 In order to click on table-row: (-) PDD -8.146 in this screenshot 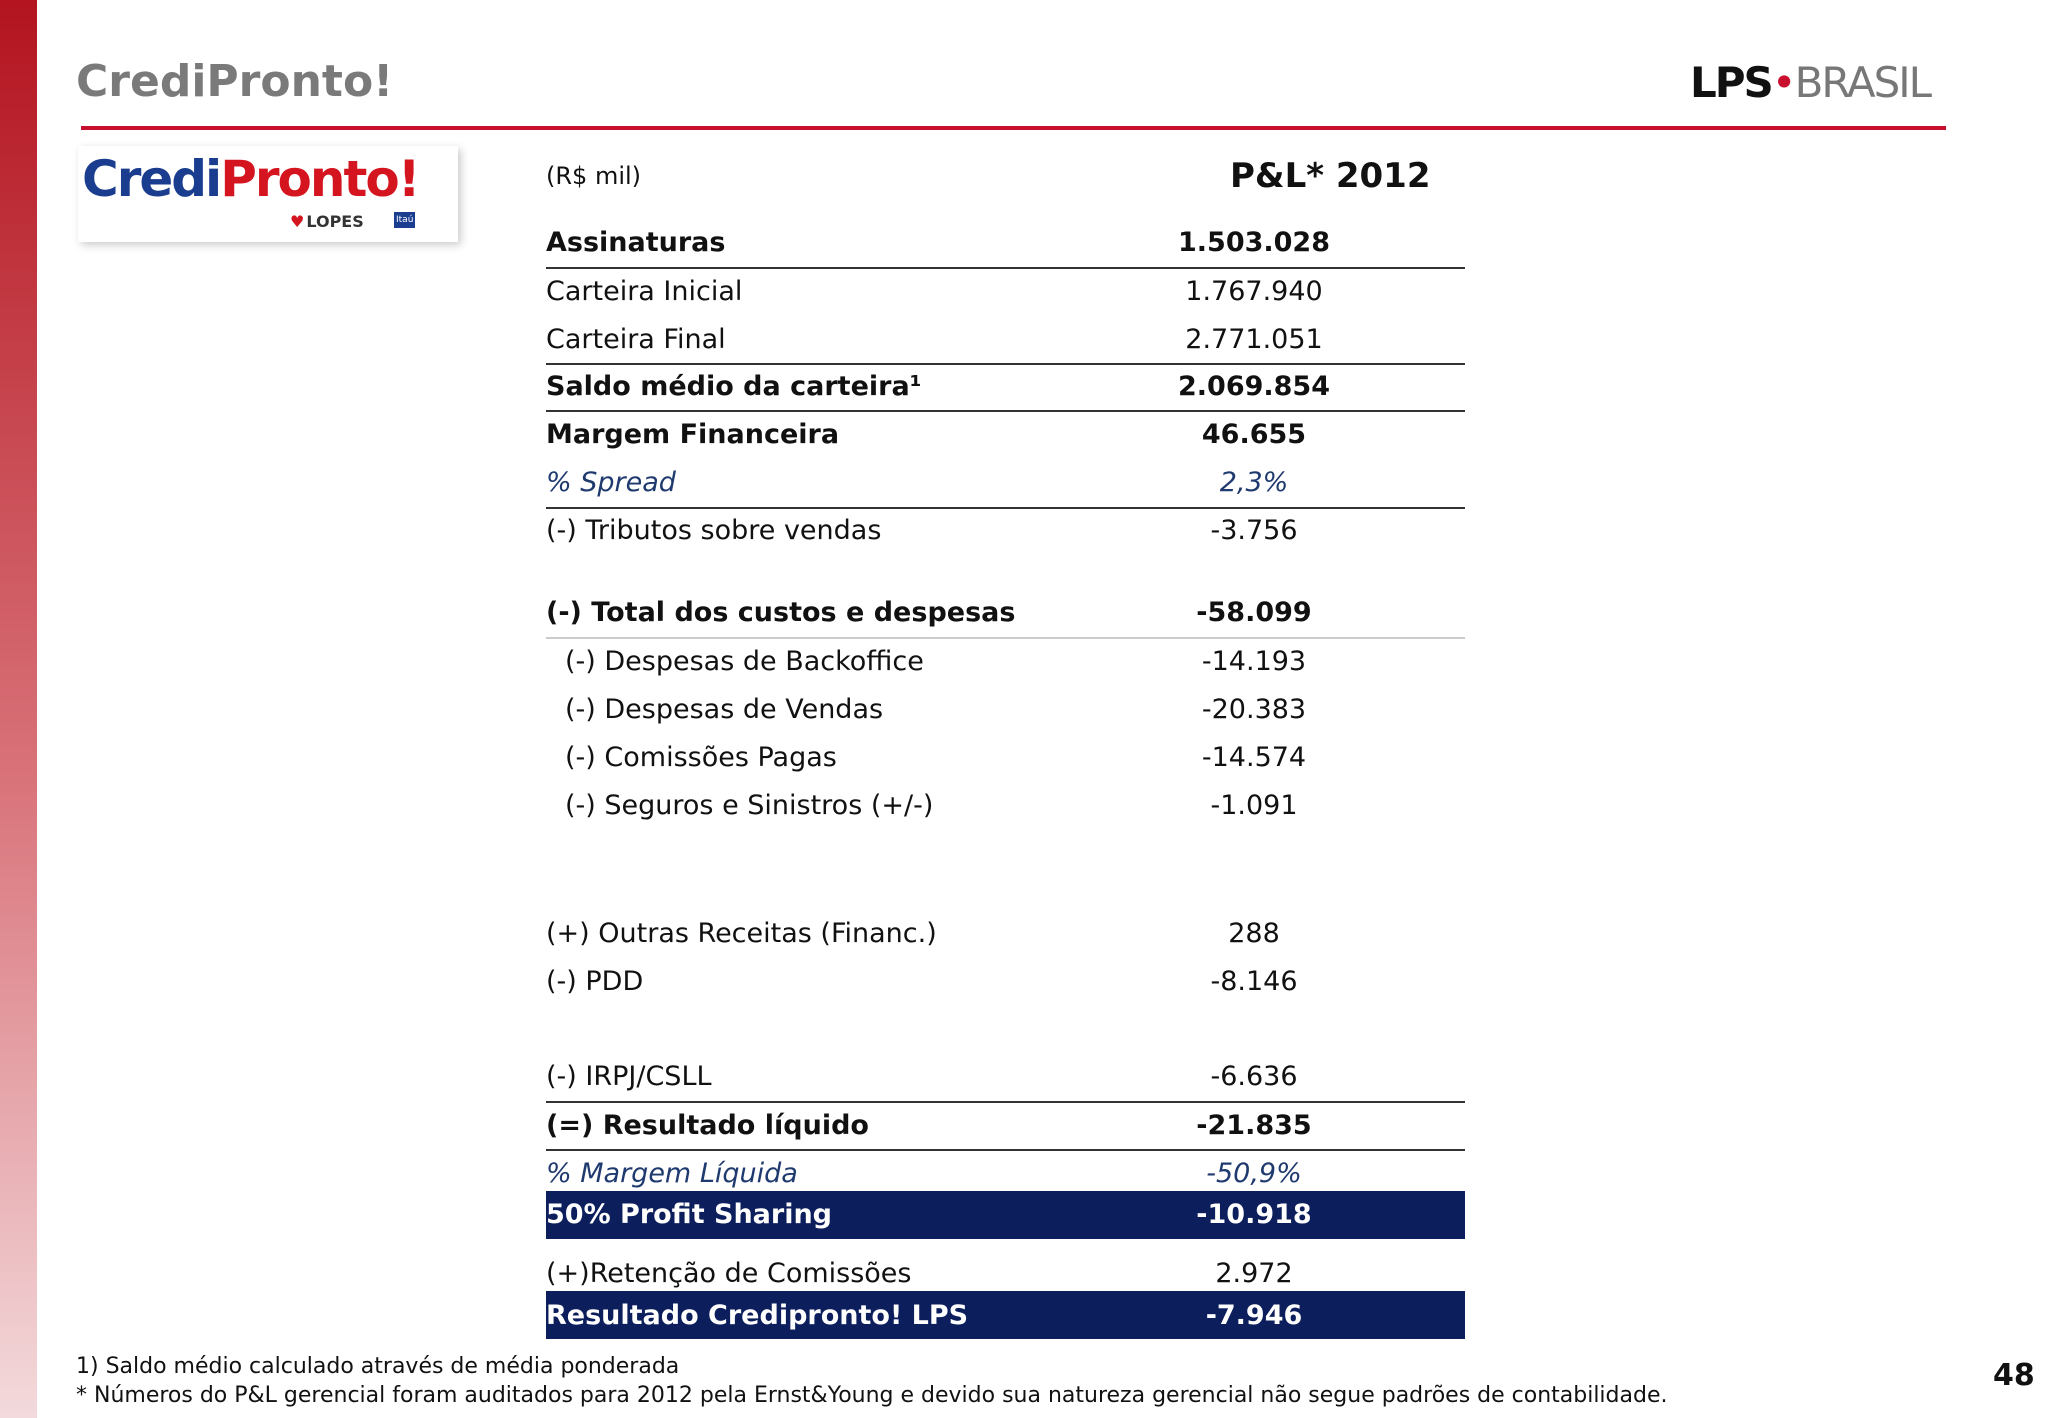, I will do `click(1005, 982)`.